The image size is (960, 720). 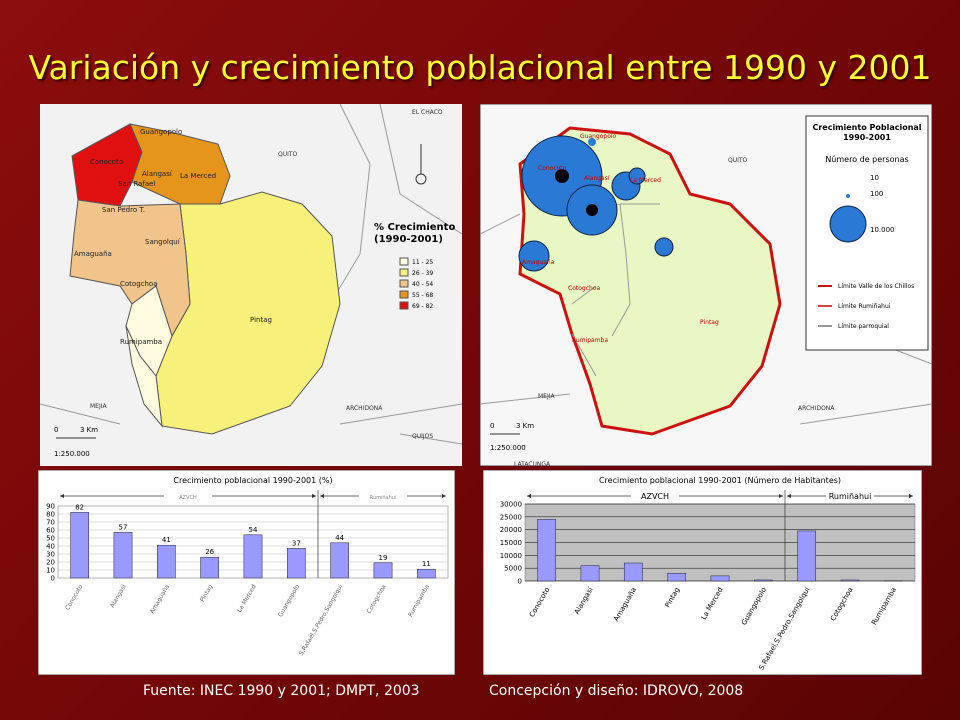 What do you see at coordinates (139, 284) in the screenshot?
I see `place-label: Cotogchoa` at bounding box center [139, 284].